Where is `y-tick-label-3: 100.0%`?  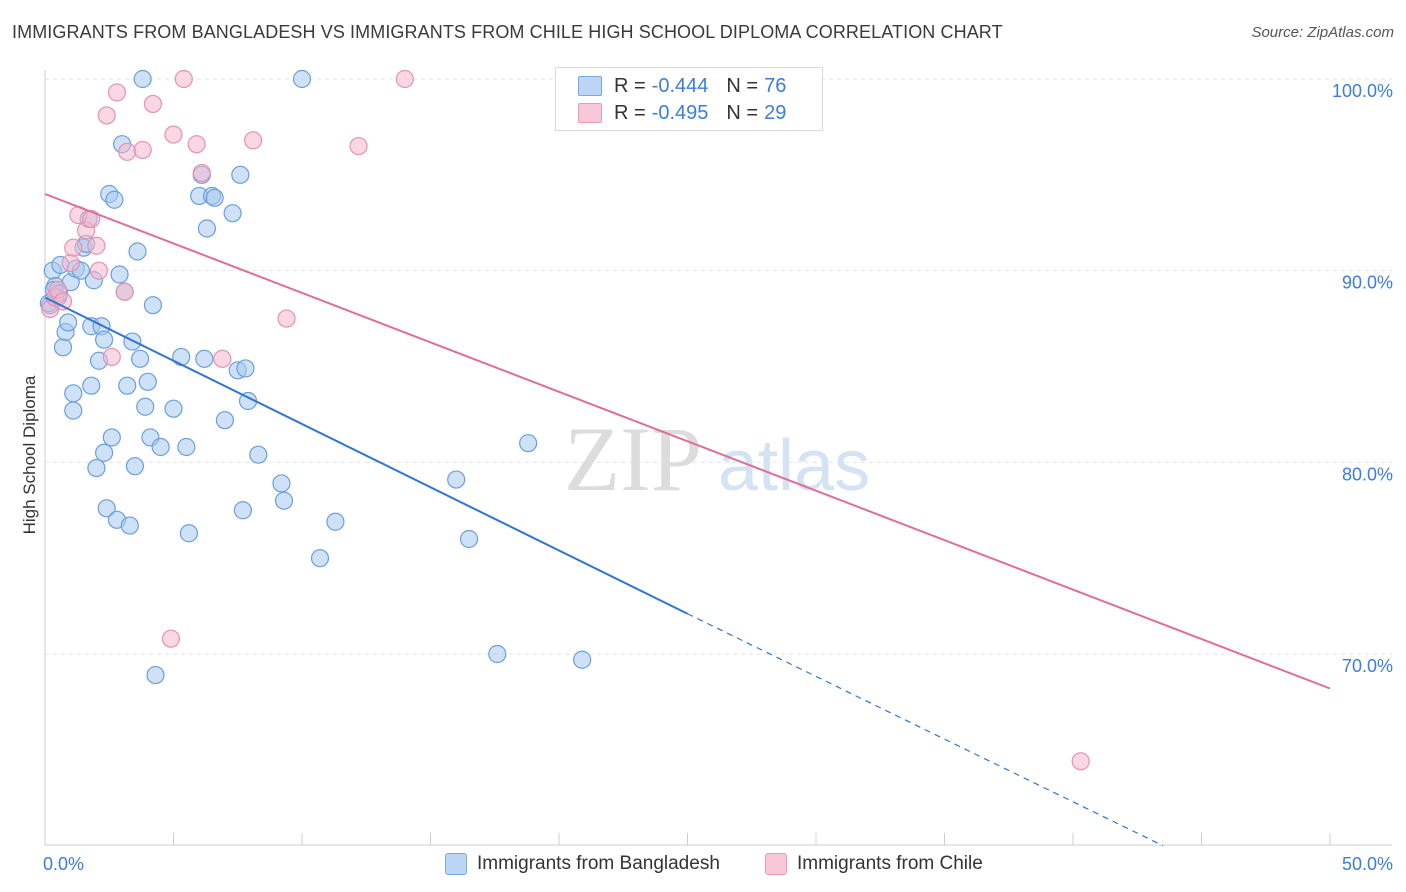
y-tick-label-3: 100.0% is located at coordinates (1362, 91).